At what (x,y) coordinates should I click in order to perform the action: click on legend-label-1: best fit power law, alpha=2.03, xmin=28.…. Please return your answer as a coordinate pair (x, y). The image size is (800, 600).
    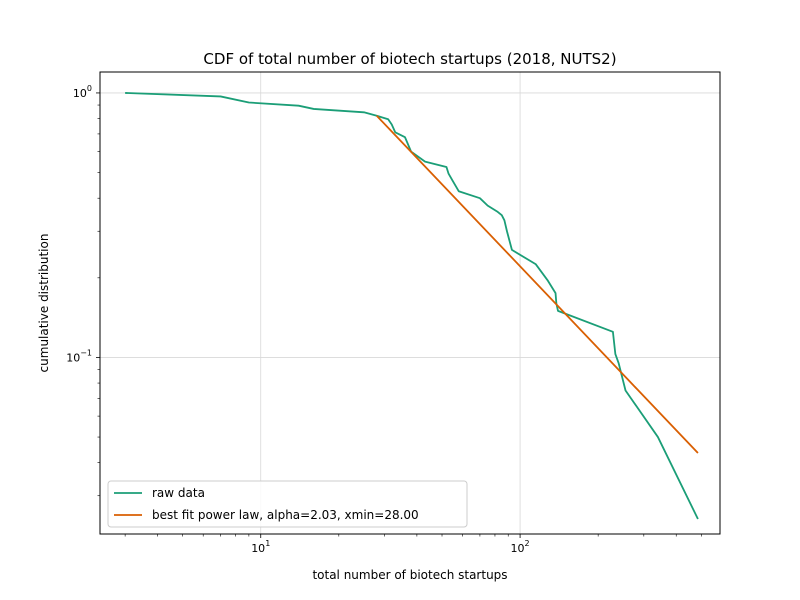
    Looking at the image, I should click on (285, 515).